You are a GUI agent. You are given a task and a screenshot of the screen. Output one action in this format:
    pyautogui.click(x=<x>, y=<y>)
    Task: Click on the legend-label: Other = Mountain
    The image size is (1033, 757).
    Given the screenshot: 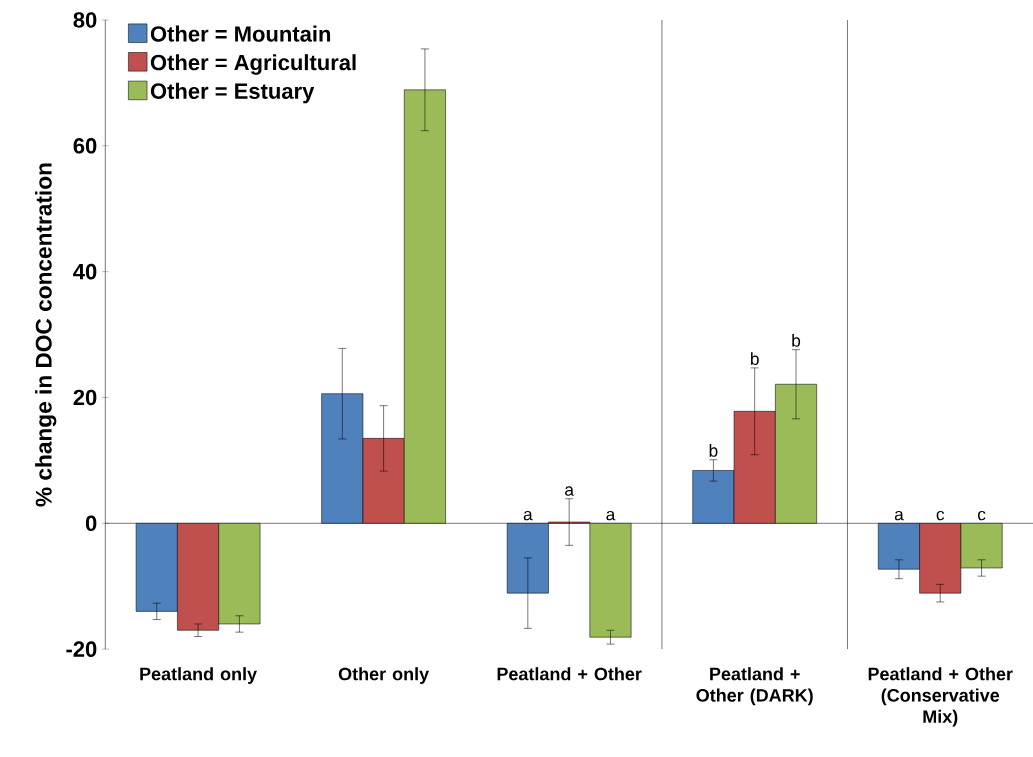 What is the action you would take?
    pyautogui.click(x=240, y=33)
    